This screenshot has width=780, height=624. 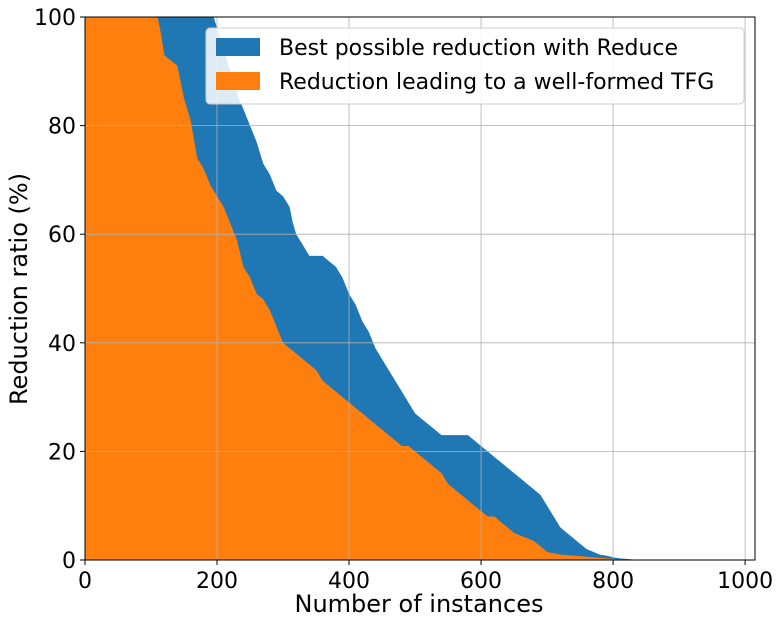 I want to click on x-axis-ticks: 0 200 400 600 800 1000, so click(x=425, y=577).